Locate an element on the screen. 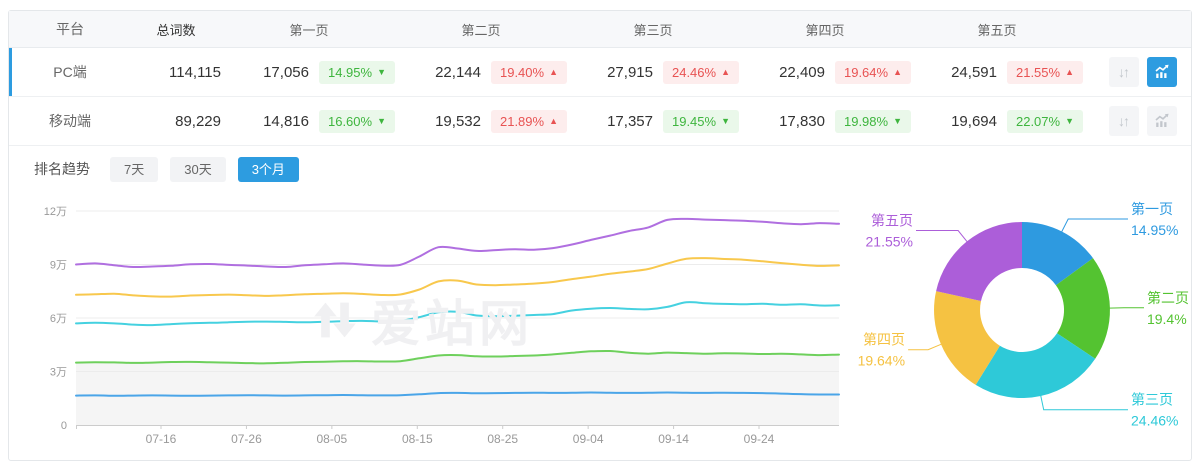 The height and width of the screenshot is (469, 1200). change-pct: 19.64% is located at coordinates (866, 72).